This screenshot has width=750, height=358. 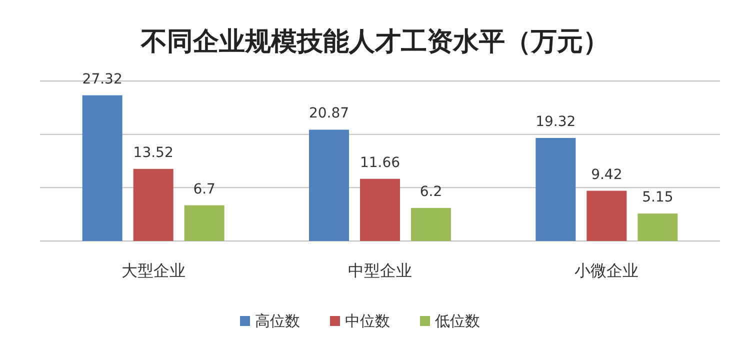 What do you see at coordinates (329, 114) in the screenshot?
I see `data-label: 20.87` at bounding box center [329, 114].